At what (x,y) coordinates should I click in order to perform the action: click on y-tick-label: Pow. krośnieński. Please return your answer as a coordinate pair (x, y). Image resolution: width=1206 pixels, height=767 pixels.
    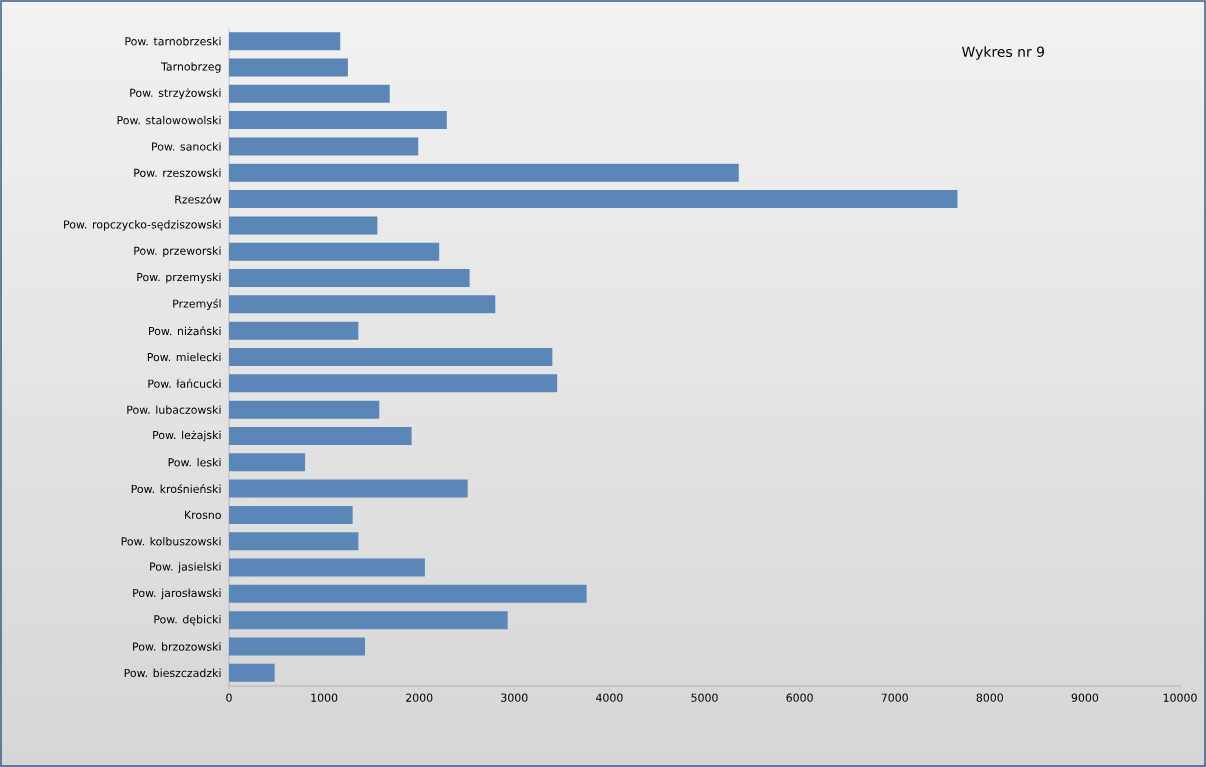
    Looking at the image, I should click on (176, 489).